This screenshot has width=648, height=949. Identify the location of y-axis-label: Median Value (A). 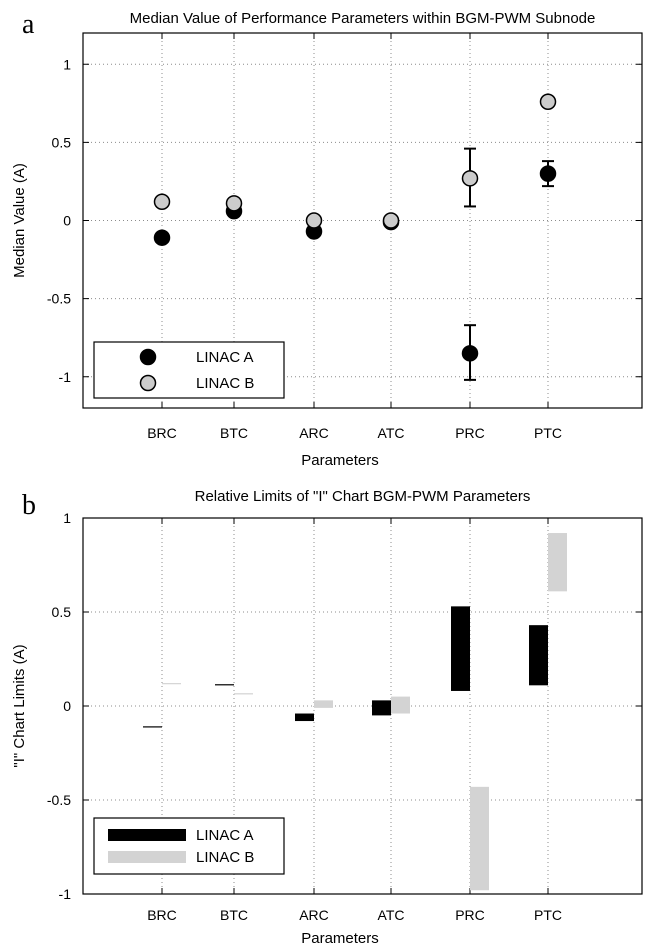
(19, 220).